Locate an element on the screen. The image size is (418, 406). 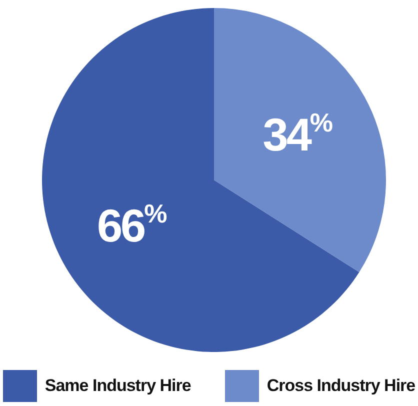
legend-label: Same Industry Hire is located at coordinates (117, 386).